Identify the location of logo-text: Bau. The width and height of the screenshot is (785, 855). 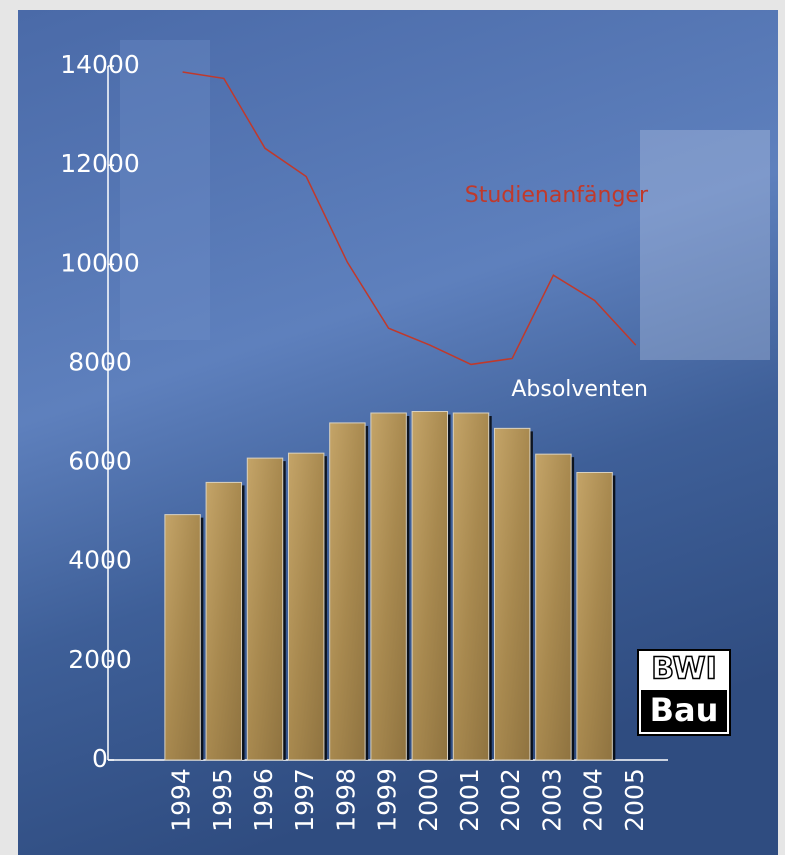
(684, 710).